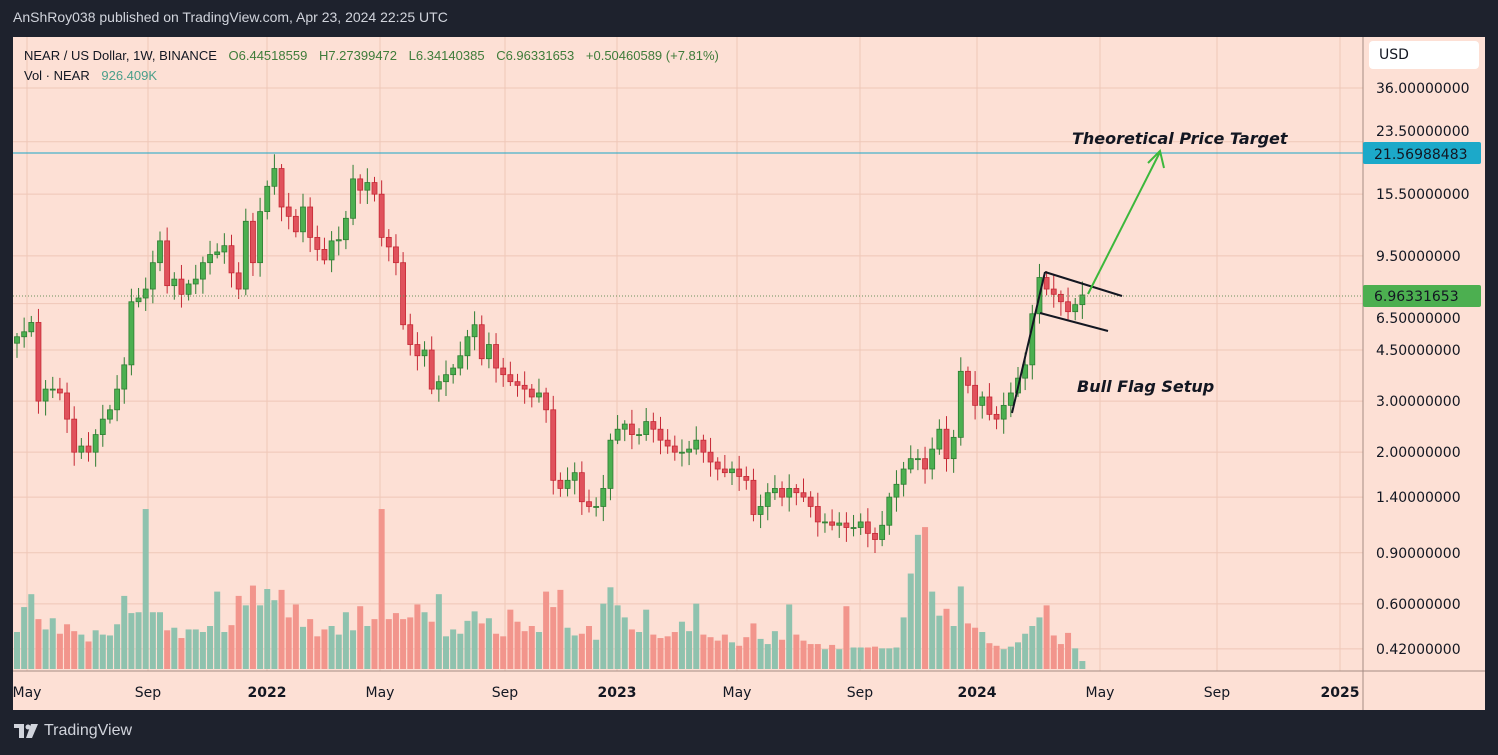  What do you see at coordinates (1145, 386) in the screenshot?
I see `annotation-pattern: Bull Flag Setup` at bounding box center [1145, 386].